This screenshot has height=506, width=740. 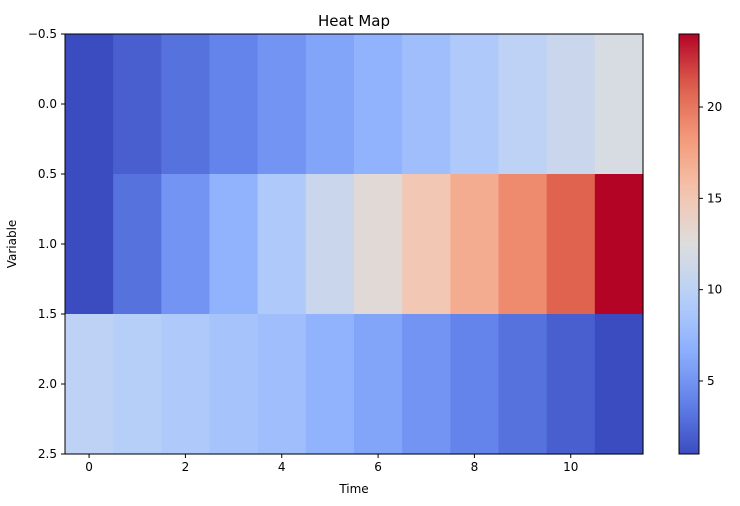 I want to click on x-tick-label: 0, so click(x=89, y=467).